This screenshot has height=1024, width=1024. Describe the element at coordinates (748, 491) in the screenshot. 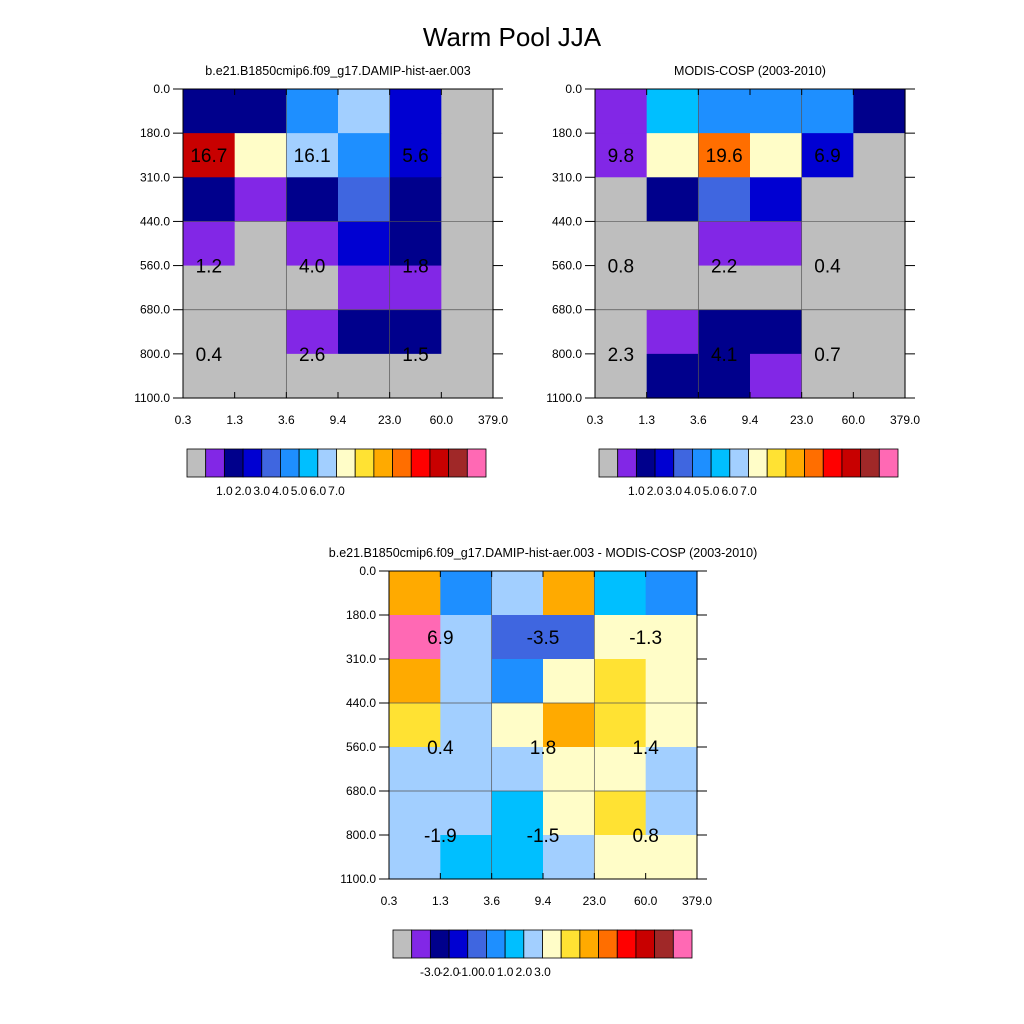

I see `colorbar-label: 7.0` at that location.